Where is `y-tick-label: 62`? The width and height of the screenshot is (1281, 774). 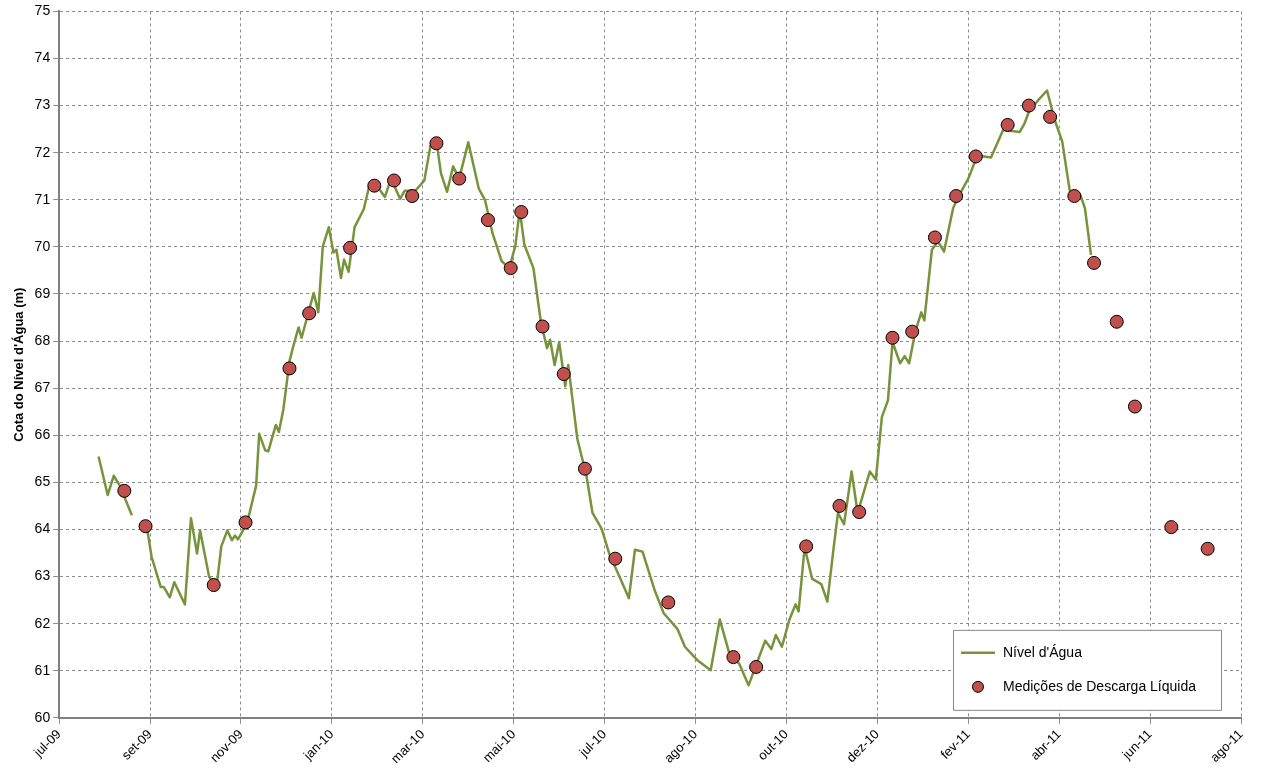 y-tick-label: 62 is located at coordinates (42, 622).